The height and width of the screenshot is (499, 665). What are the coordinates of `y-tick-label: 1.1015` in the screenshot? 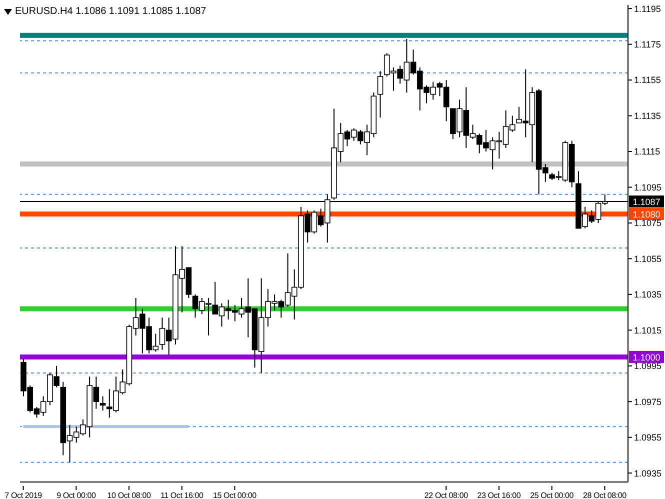 It's located at (648, 330).